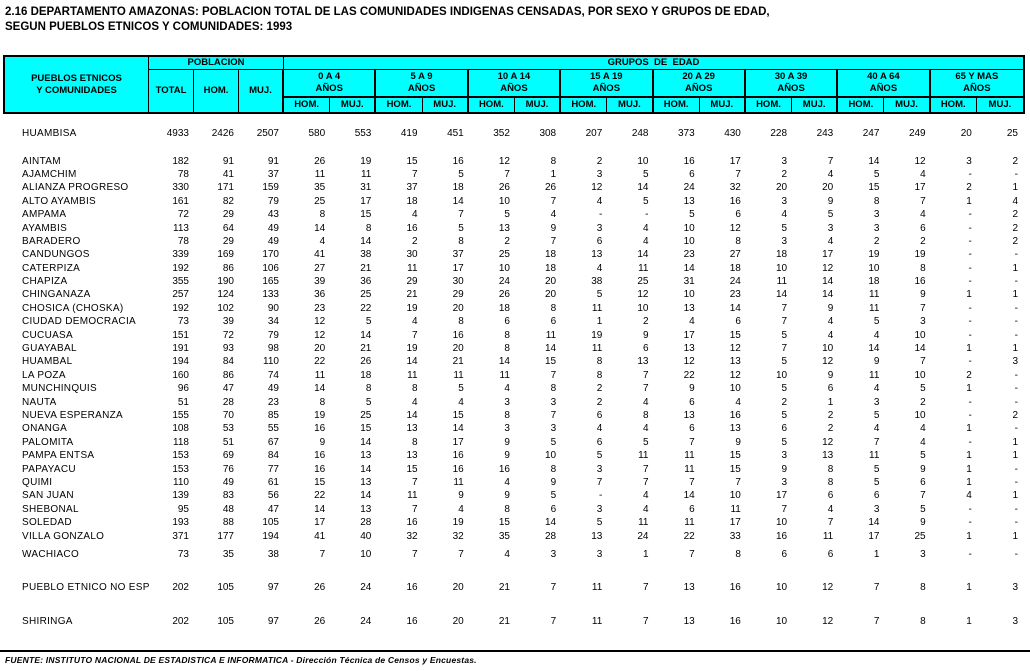  Describe the element at coordinates (228, 375) in the screenshot. I see `cell-value: 86` at that location.